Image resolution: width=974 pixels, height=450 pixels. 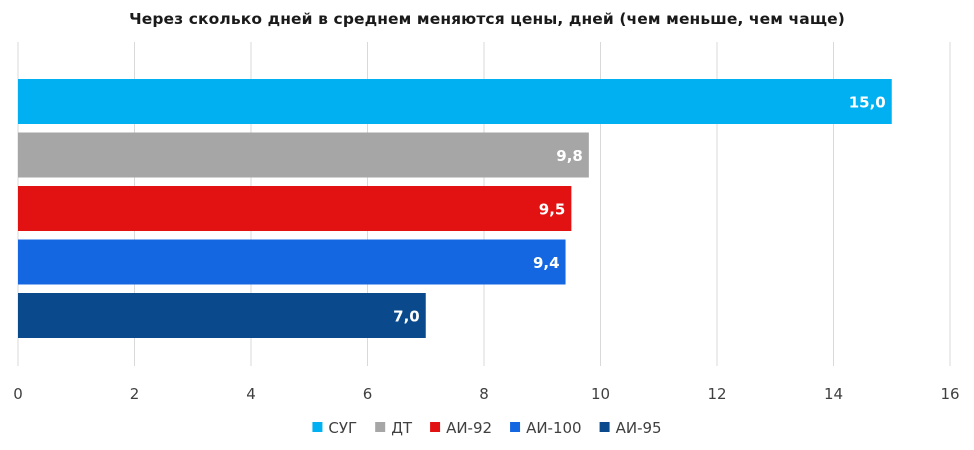 I want to click on data-label: 15,0, so click(x=867, y=103).